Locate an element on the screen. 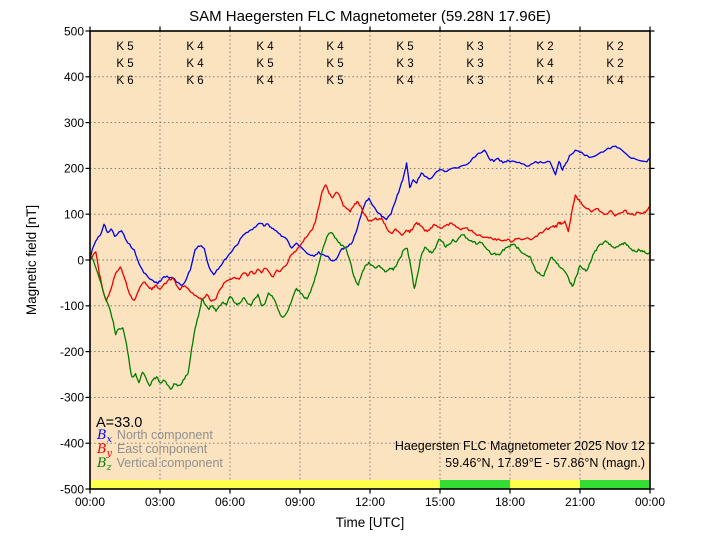 Image resolution: width=720 pixels, height=540 pixels. x-tick-label: 15:00 is located at coordinates (440, 502).